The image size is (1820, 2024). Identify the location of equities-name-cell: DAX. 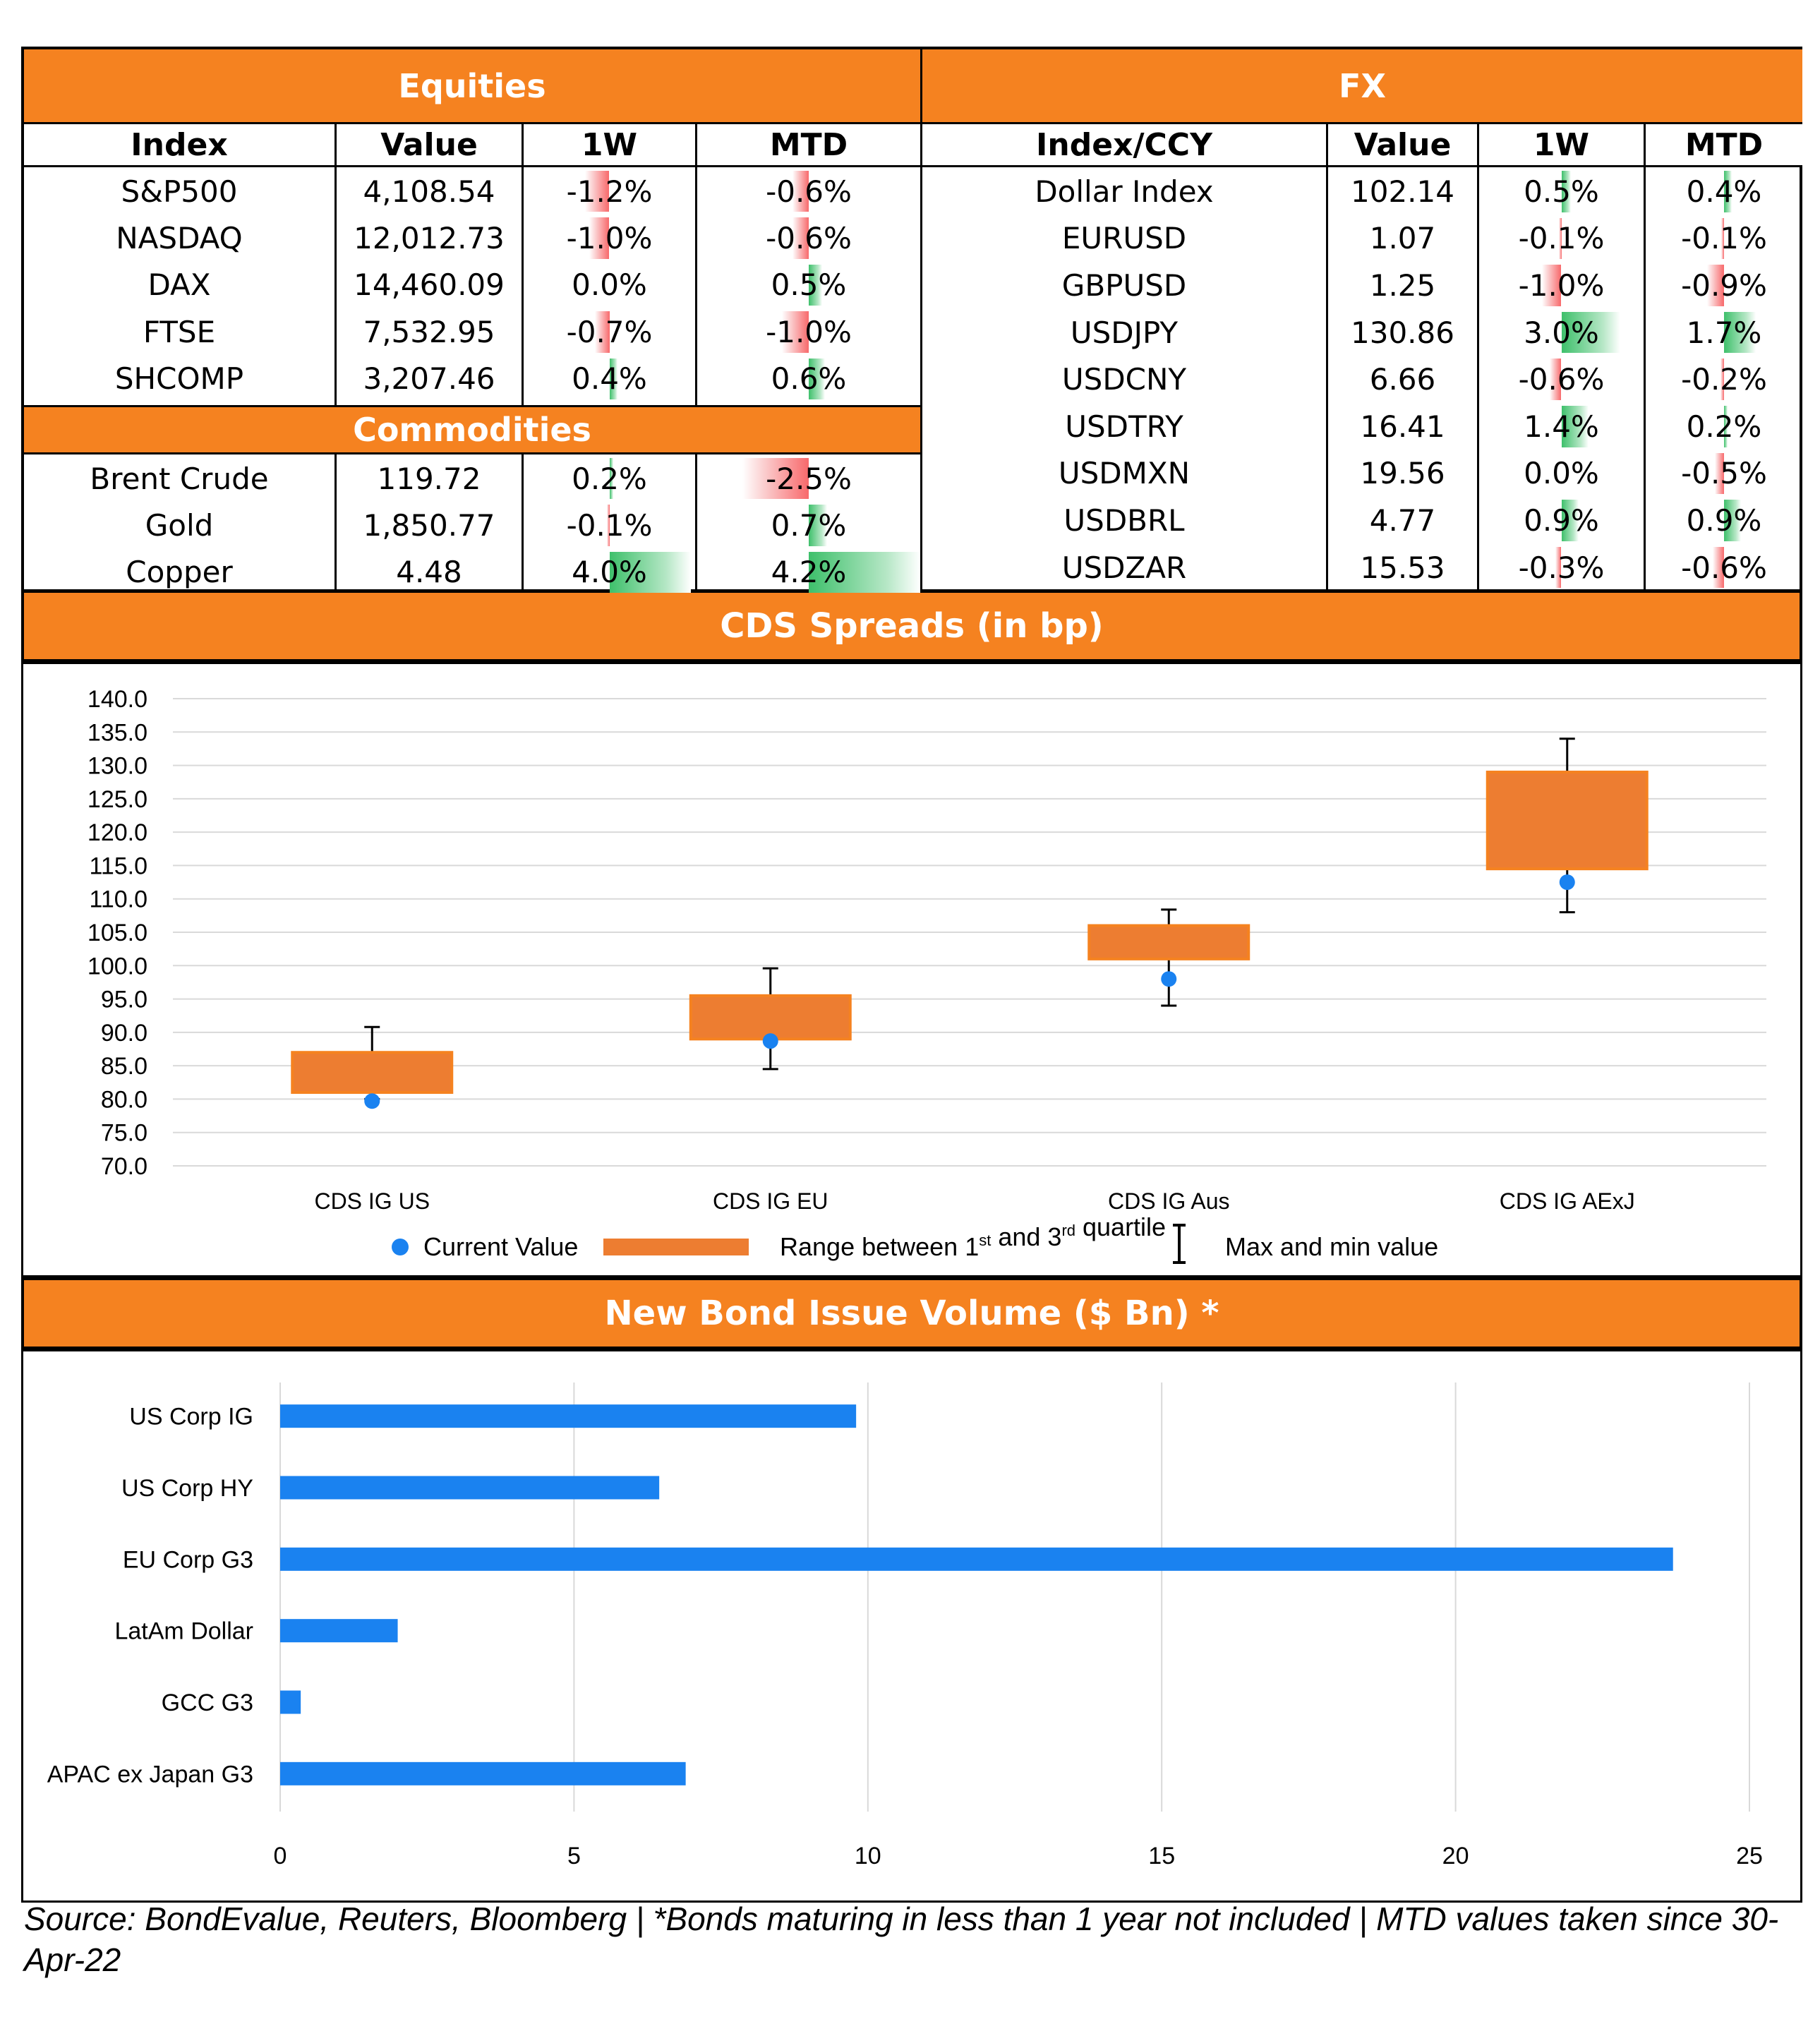
(179, 285).